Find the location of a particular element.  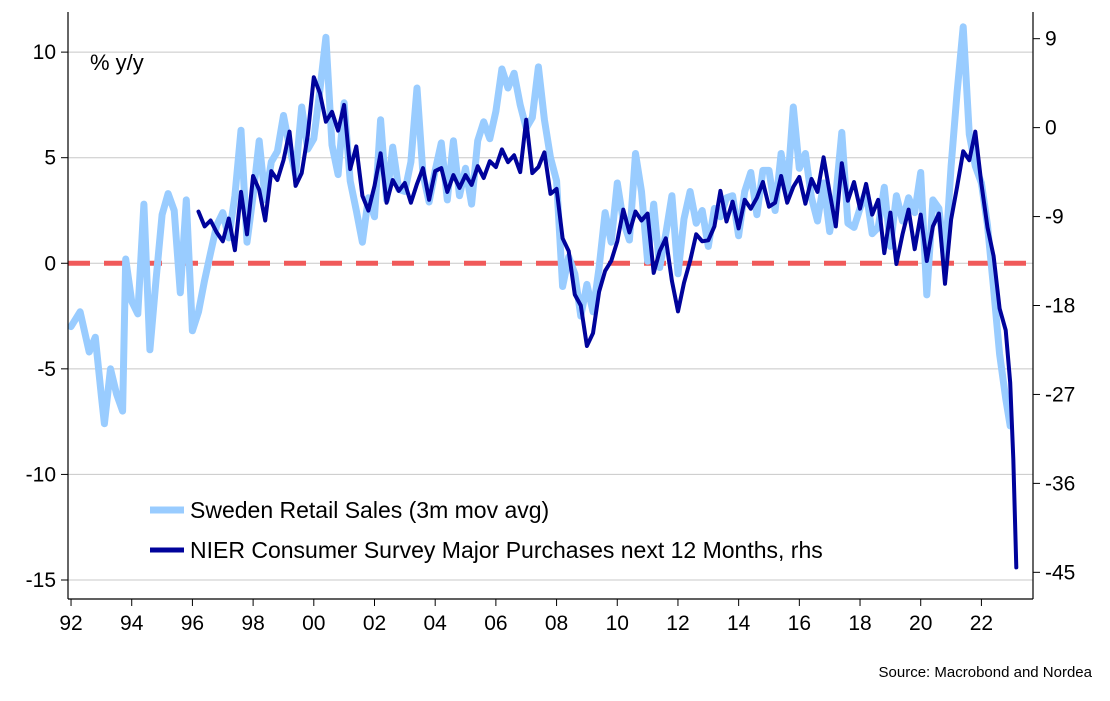

x-tick-label: 18 is located at coordinates (859, 623).